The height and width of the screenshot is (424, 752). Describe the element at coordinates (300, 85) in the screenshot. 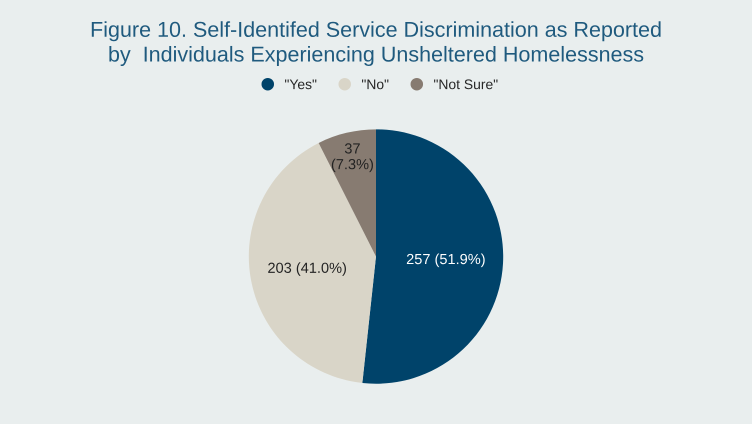

I see `legend-label: "Yes"` at that location.